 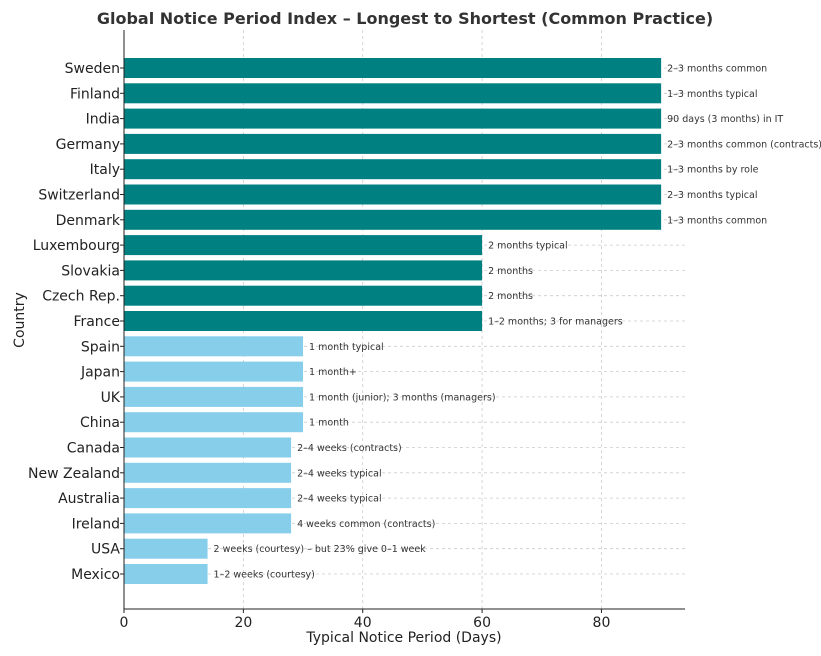 What do you see at coordinates (264, 575) in the screenshot?
I see `data-label: 1–2 weeks (courtesy)` at bounding box center [264, 575].